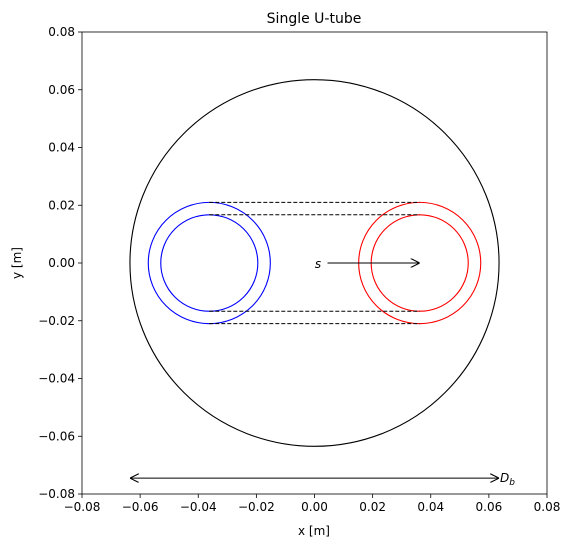  I want to click on diameter-label: Db, so click(507, 479).